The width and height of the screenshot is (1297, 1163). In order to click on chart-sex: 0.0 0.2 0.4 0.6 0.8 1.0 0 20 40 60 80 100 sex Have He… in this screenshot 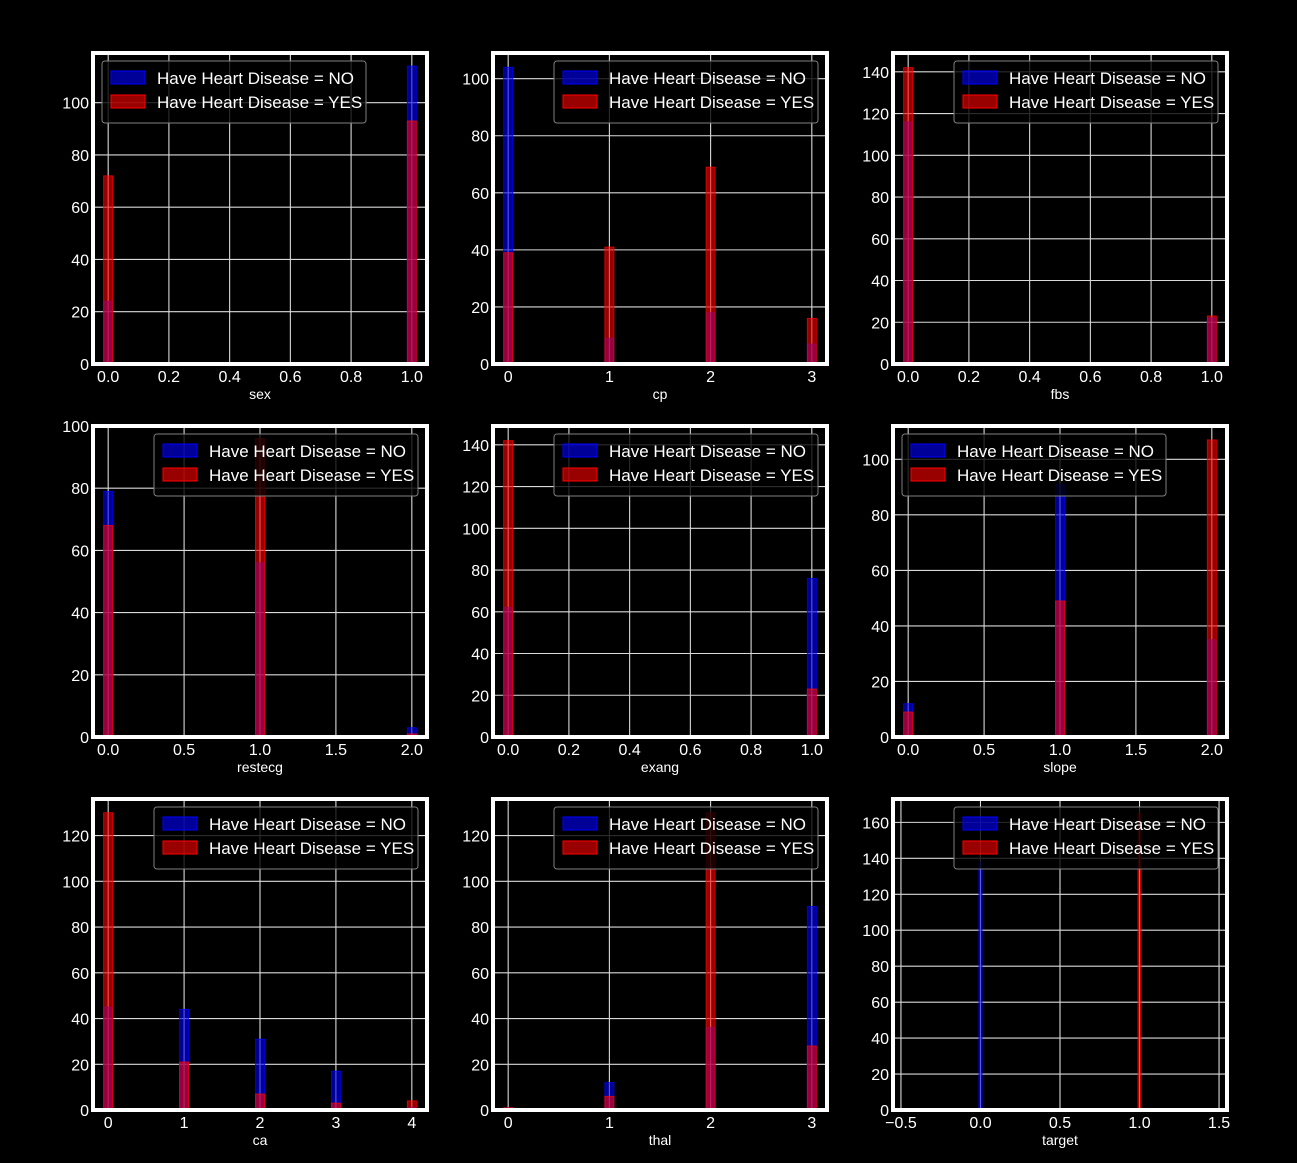, I will do `click(245, 226)`.